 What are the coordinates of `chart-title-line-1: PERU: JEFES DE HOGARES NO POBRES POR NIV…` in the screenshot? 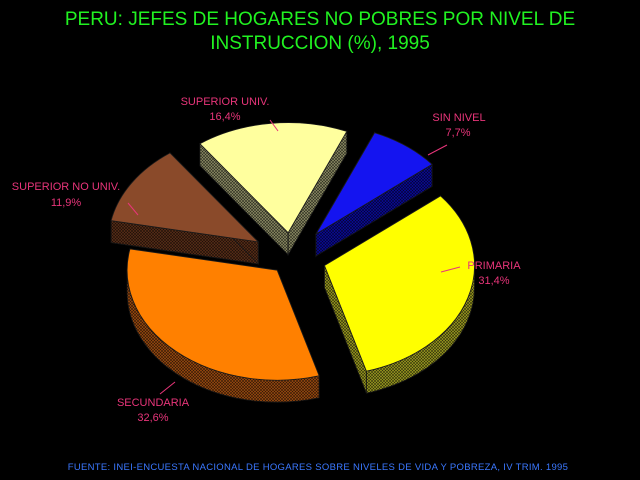 It's located at (320, 19).